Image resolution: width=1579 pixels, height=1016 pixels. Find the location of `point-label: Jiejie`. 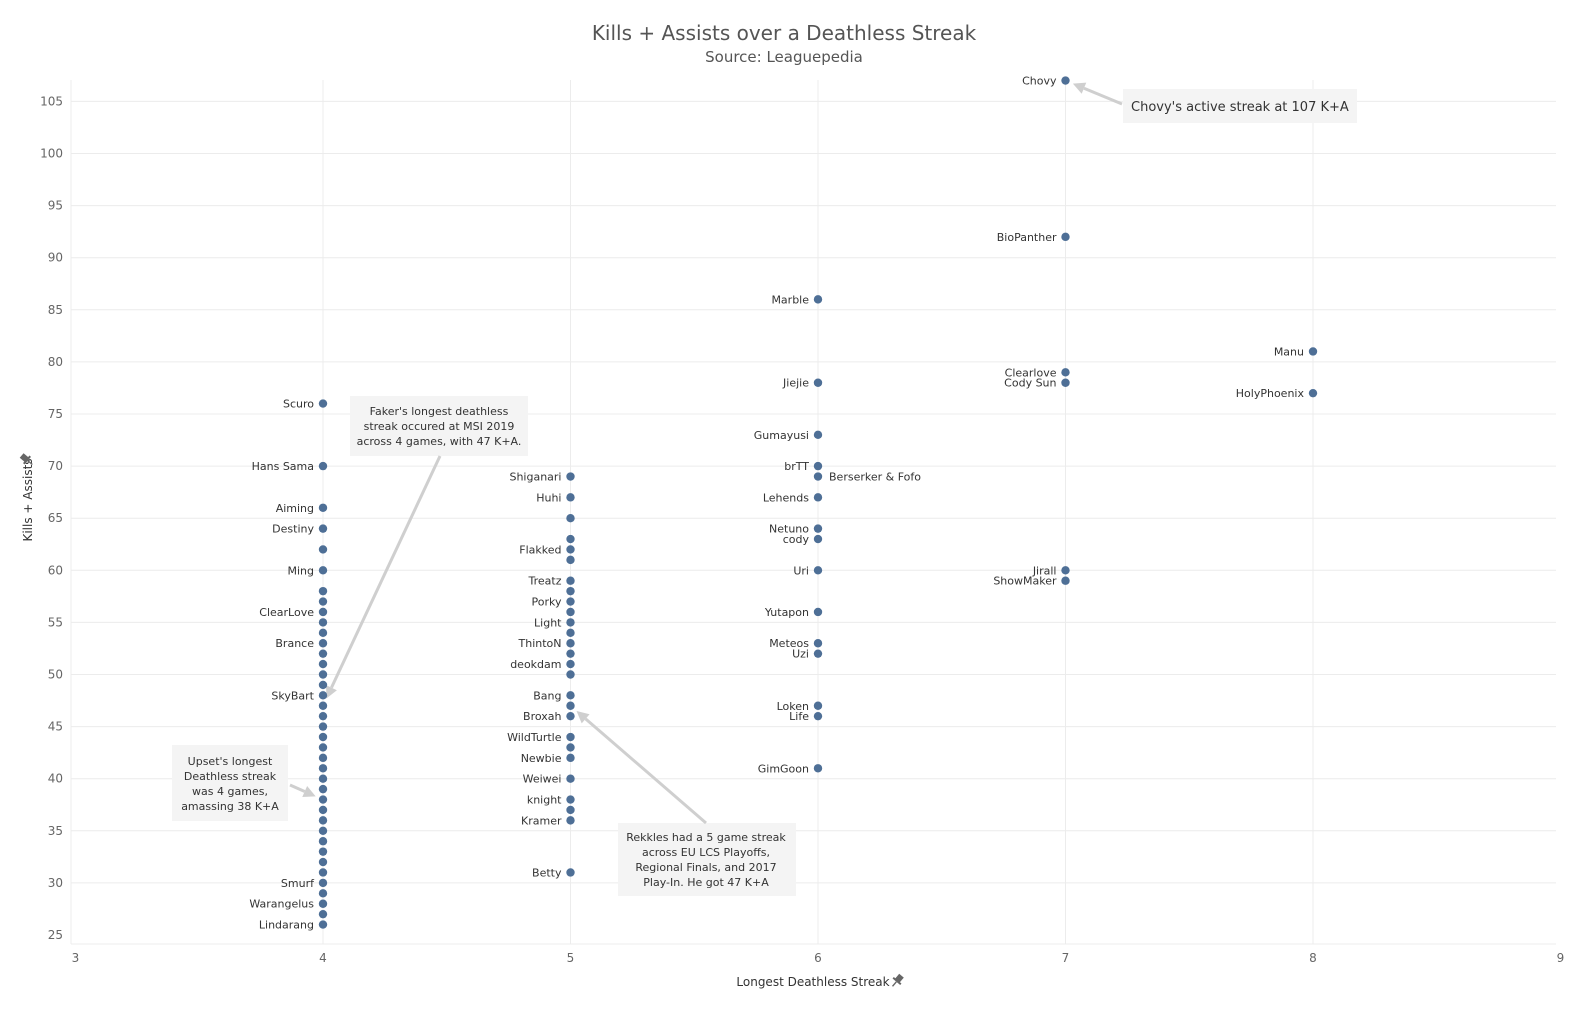

point-label: Jiejie is located at coordinates (795, 383).